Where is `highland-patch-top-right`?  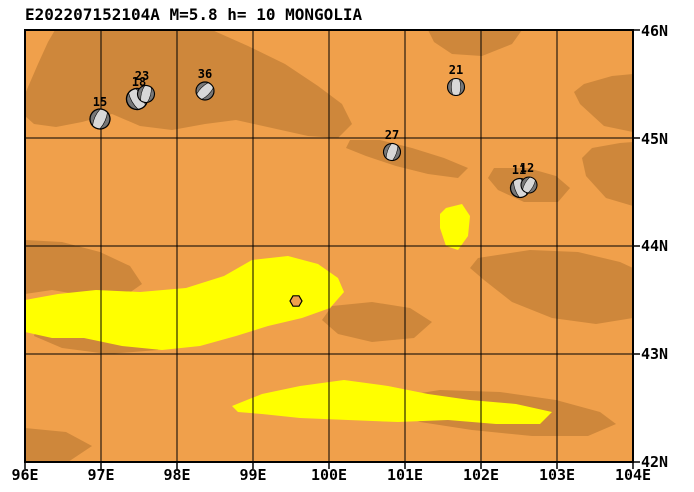 highland-patch-top-right is located at coordinates (475, 43).